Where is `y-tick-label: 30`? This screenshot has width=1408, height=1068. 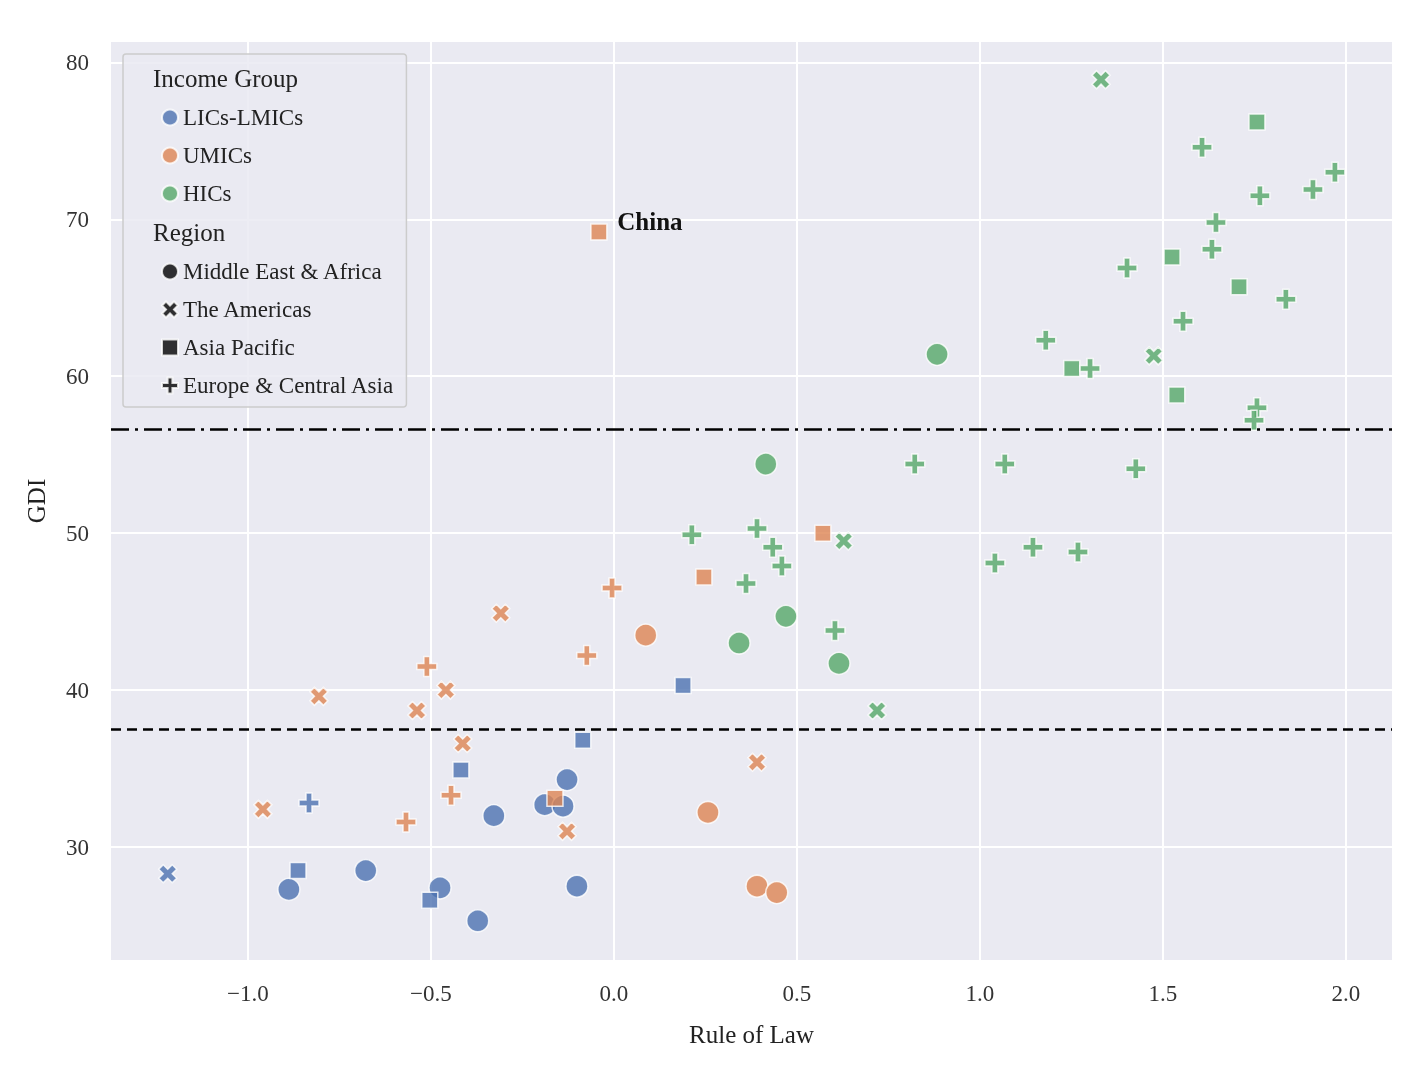
y-tick-label: 30 is located at coordinates (77, 847).